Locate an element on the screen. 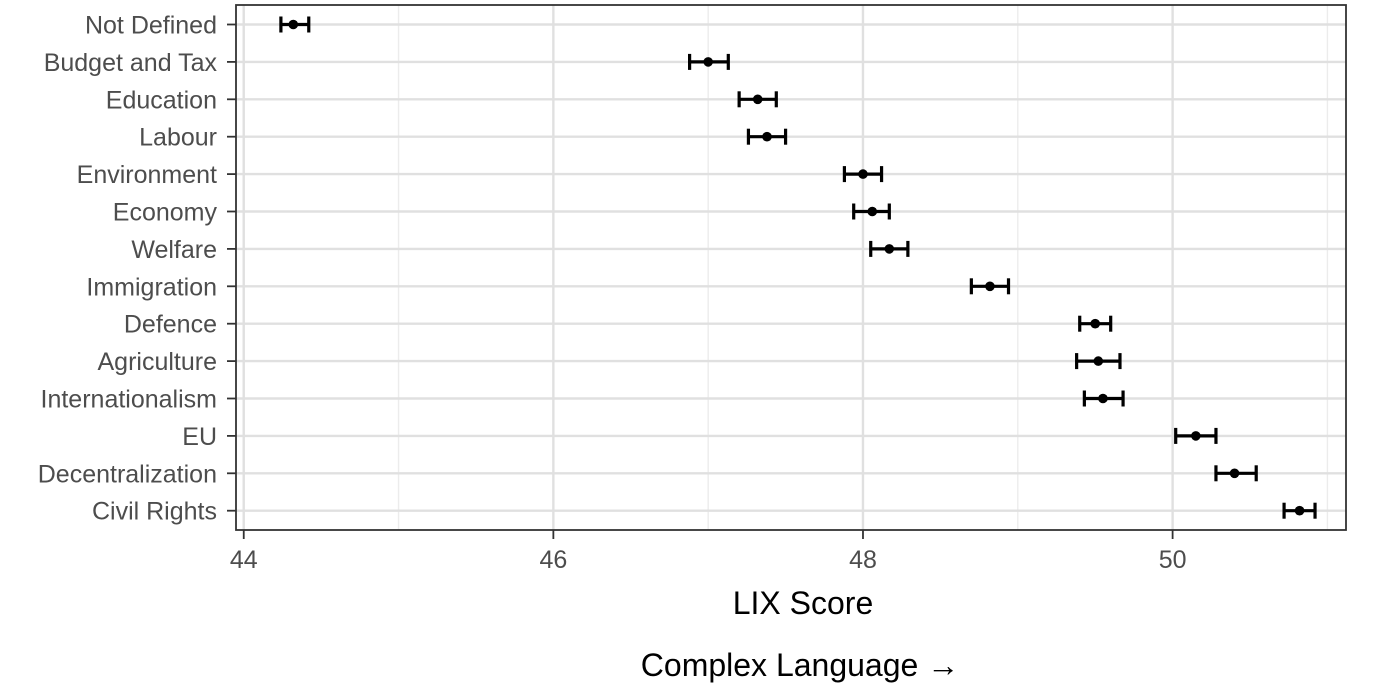 The height and width of the screenshot is (687, 1376). complex-language-note: Complex Language → is located at coordinates (800, 665).